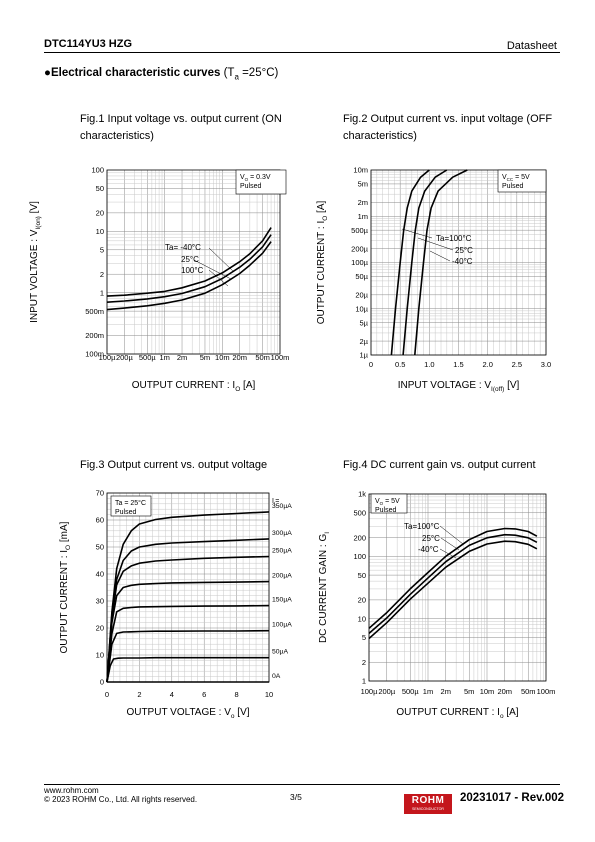 This screenshot has width=595, height=842. I want to click on y-tick-label: 1k, so click(362, 494).